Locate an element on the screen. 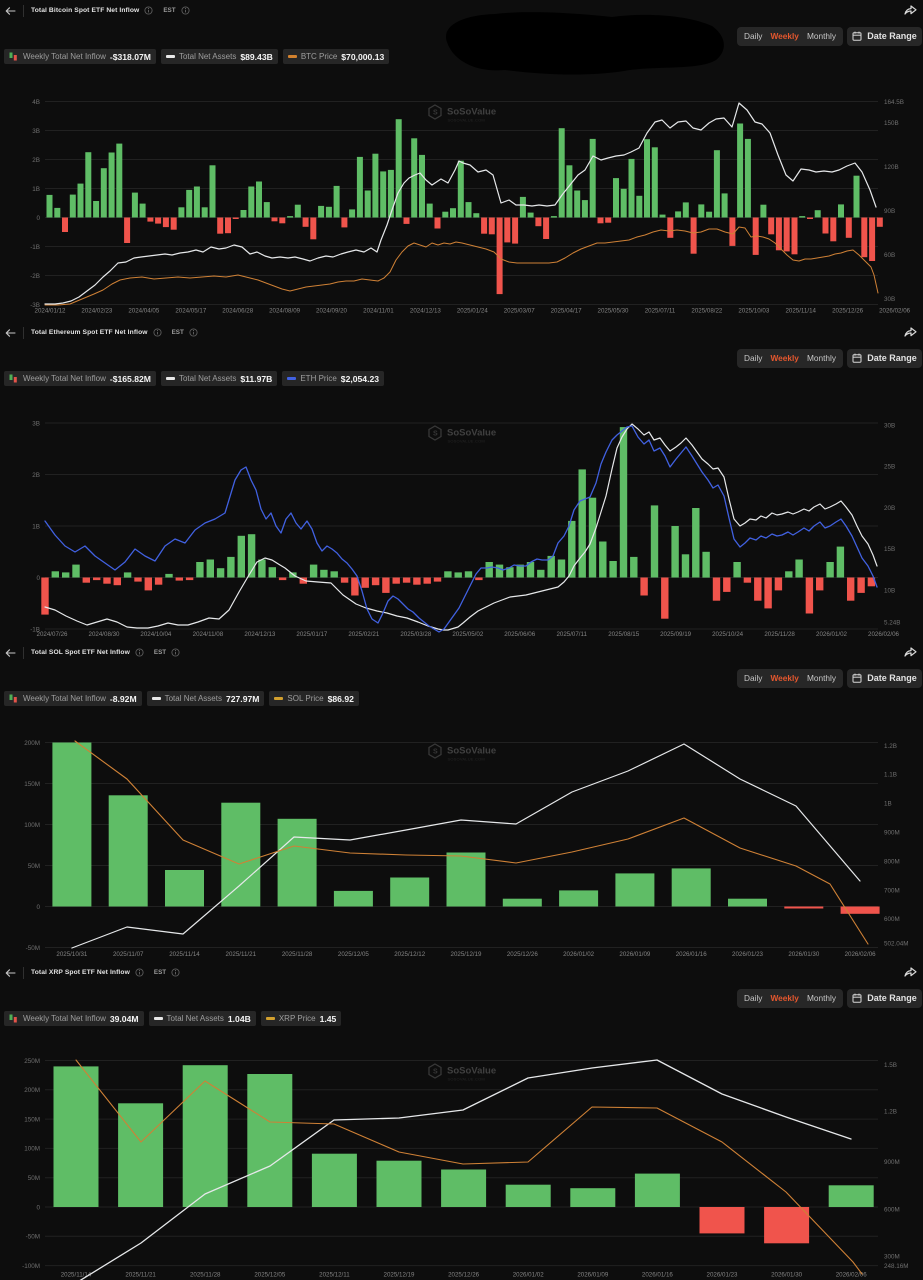 This screenshot has width=923, height=1280. svg-text: 502.04M is located at coordinates (896, 943).